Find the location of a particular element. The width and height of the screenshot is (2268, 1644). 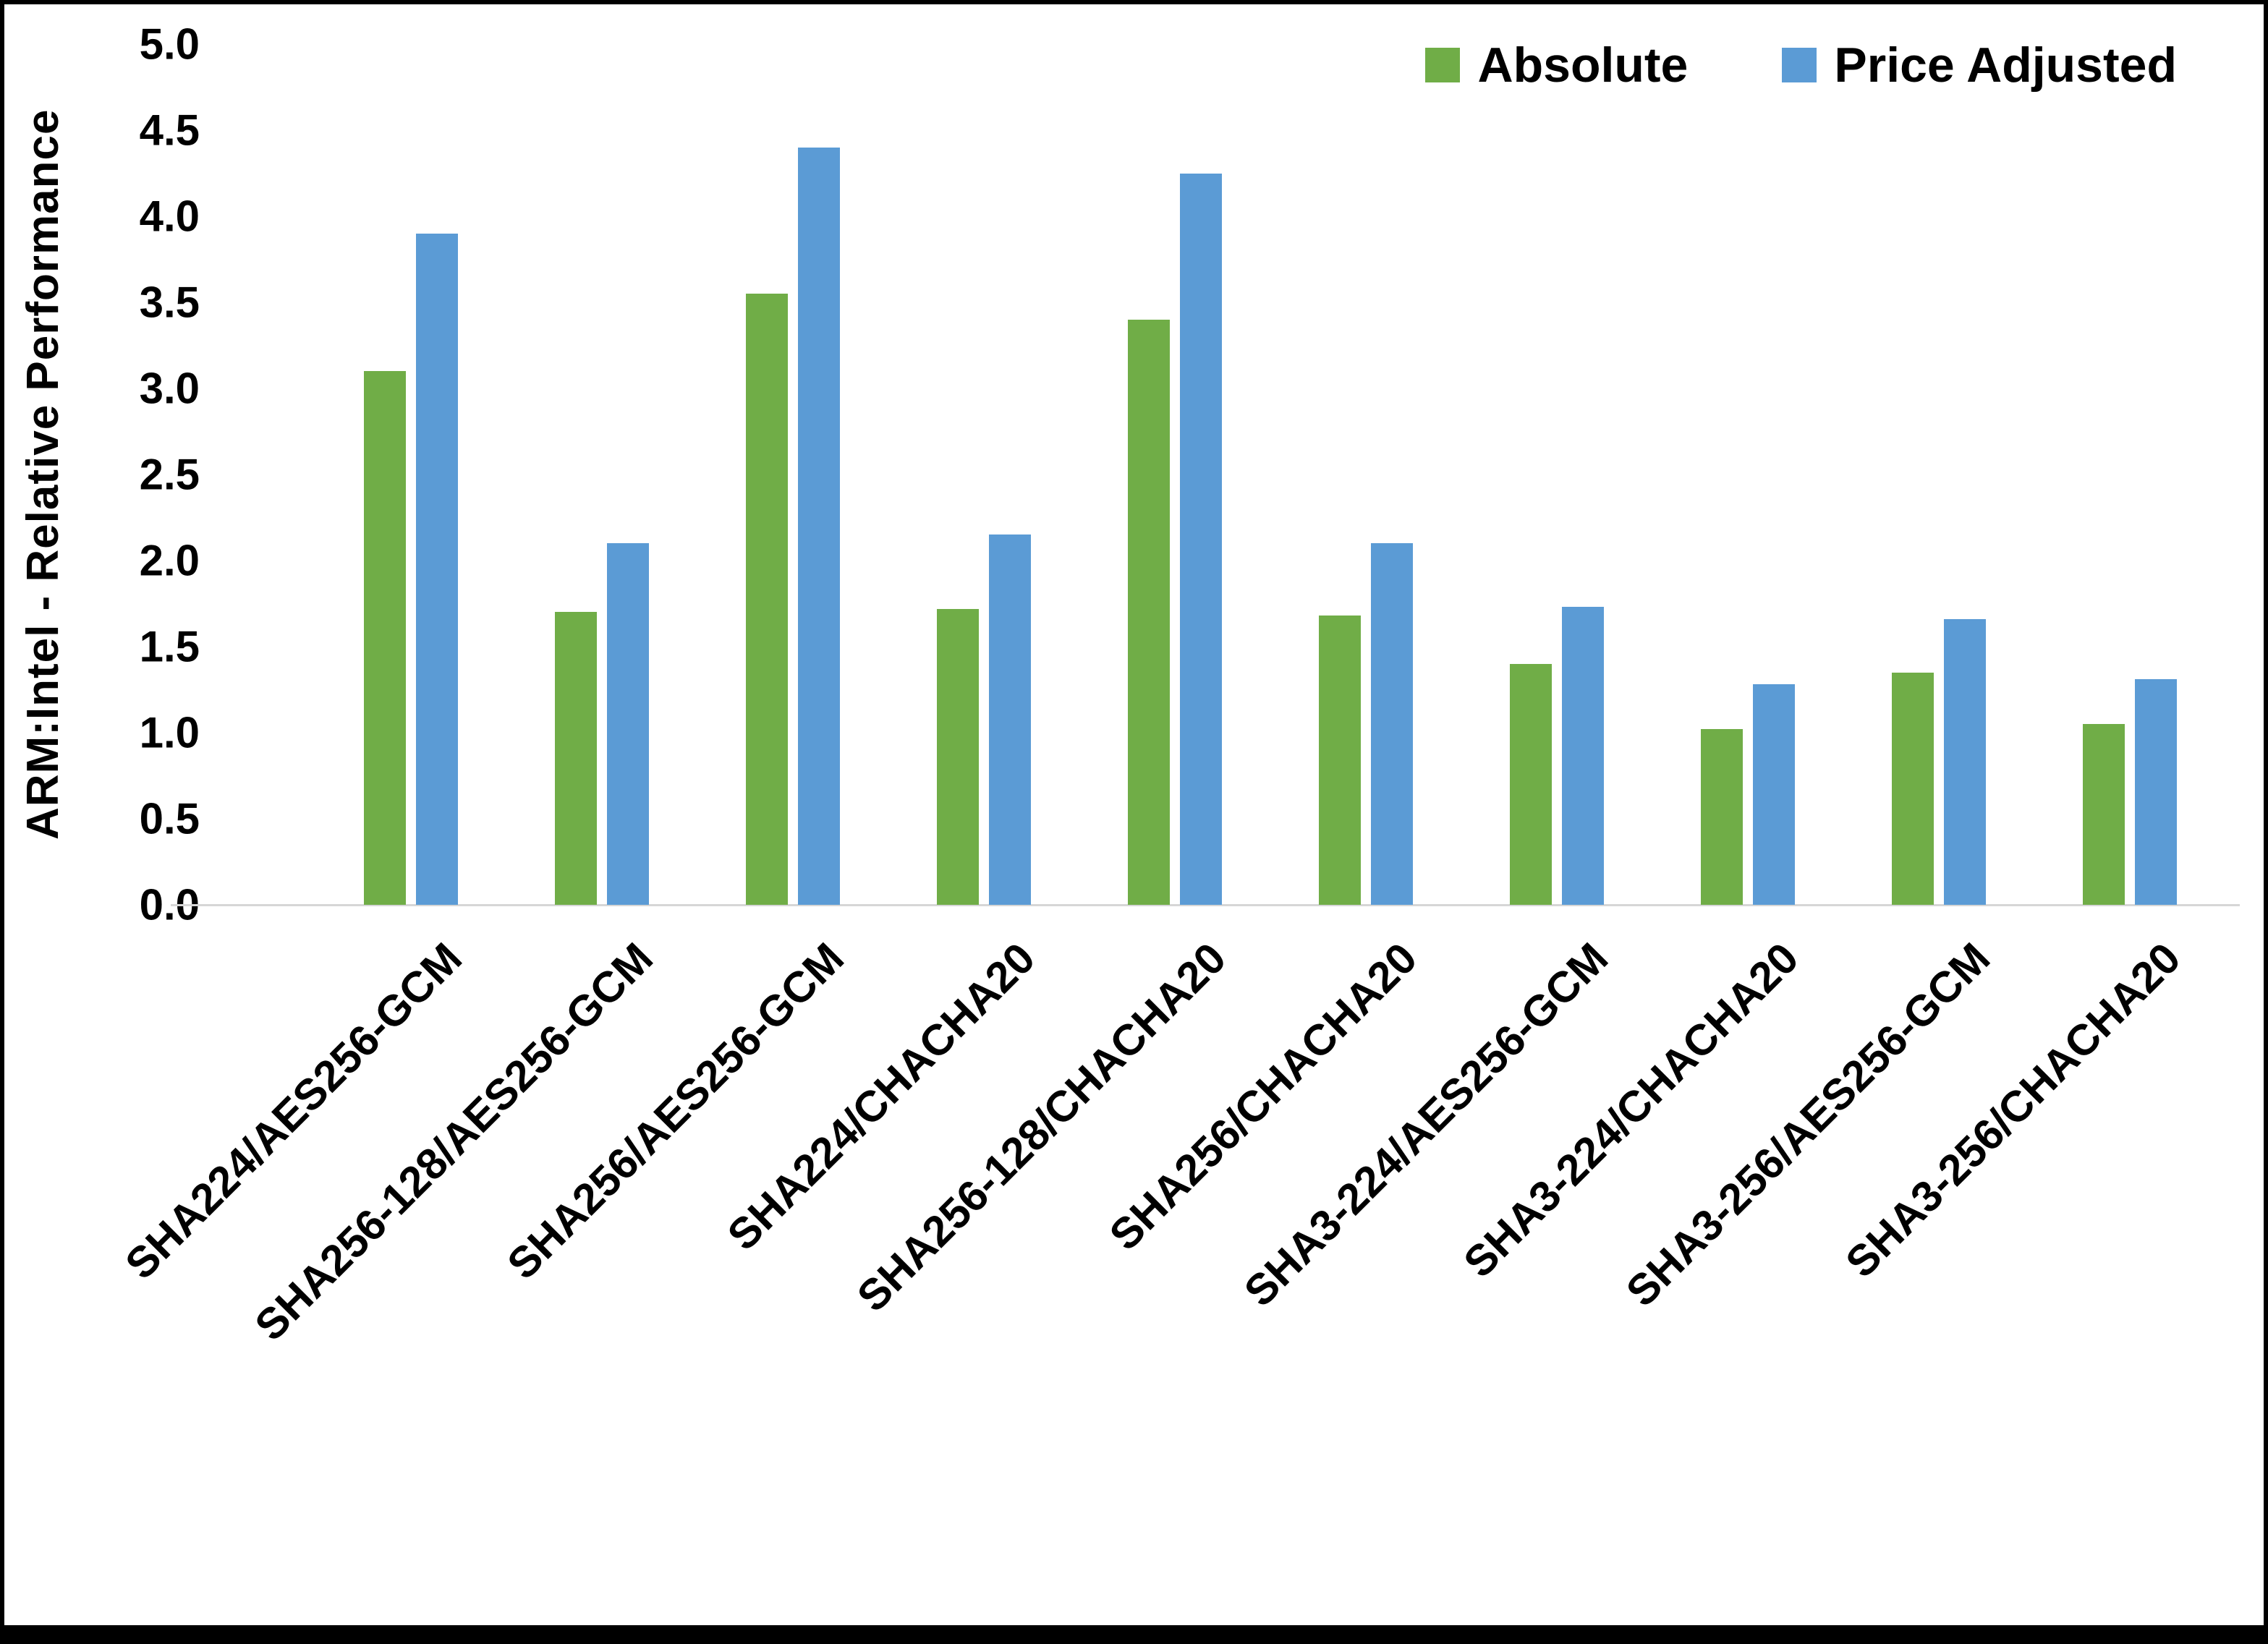

y-axis-title: ARM:Intel - Relative Performance is located at coordinates (43, 474).